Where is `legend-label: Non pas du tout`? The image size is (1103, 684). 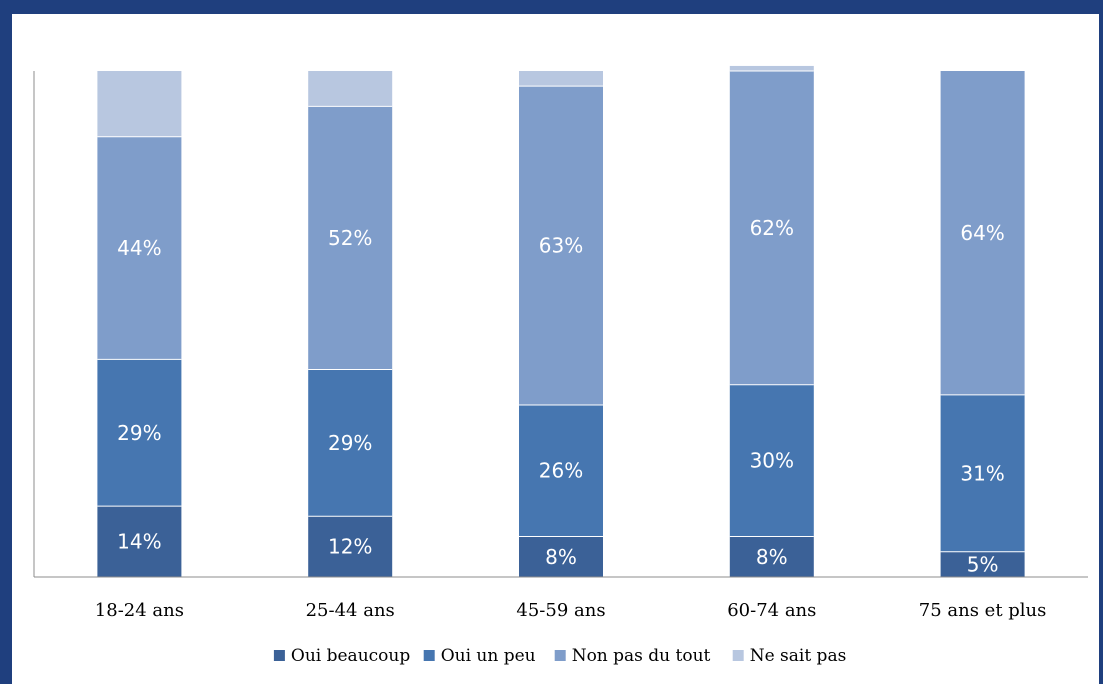
legend-label: Non pas du tout is located at coordinates (641, 656).